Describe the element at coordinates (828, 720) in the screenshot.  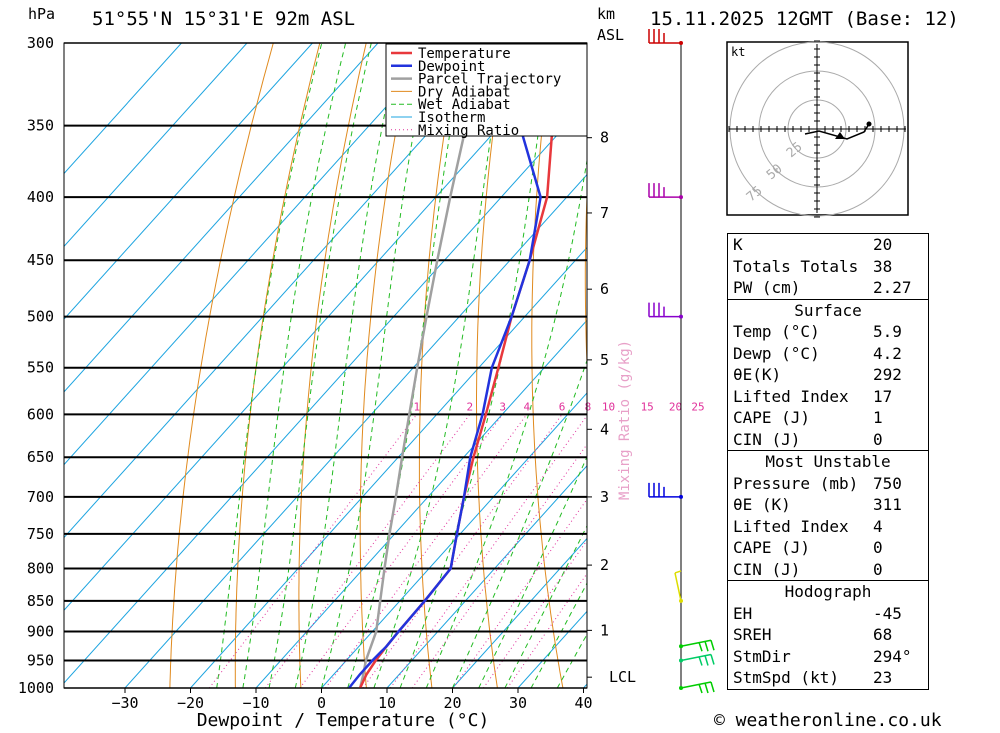
I see `footer-copyright: © weatheronline.co.uk` at that location.